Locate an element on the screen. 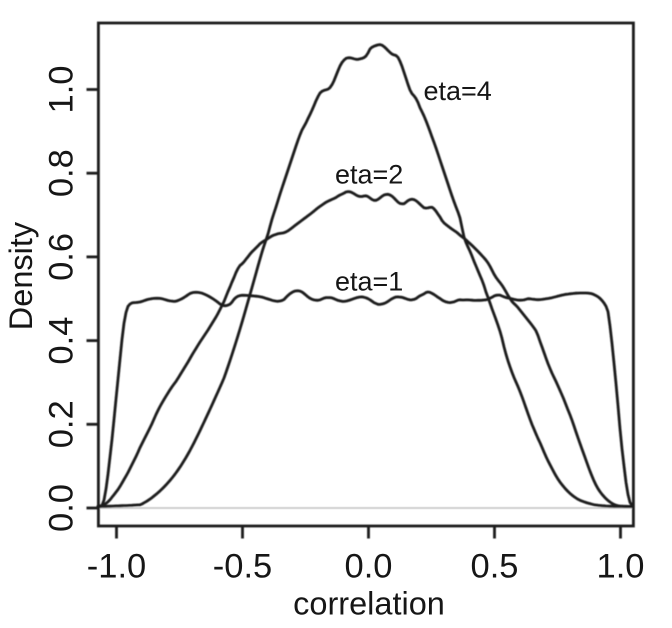 This screenshot has height=628, width=672. svg-text: -1.0 is located at coordinates (116, 567).